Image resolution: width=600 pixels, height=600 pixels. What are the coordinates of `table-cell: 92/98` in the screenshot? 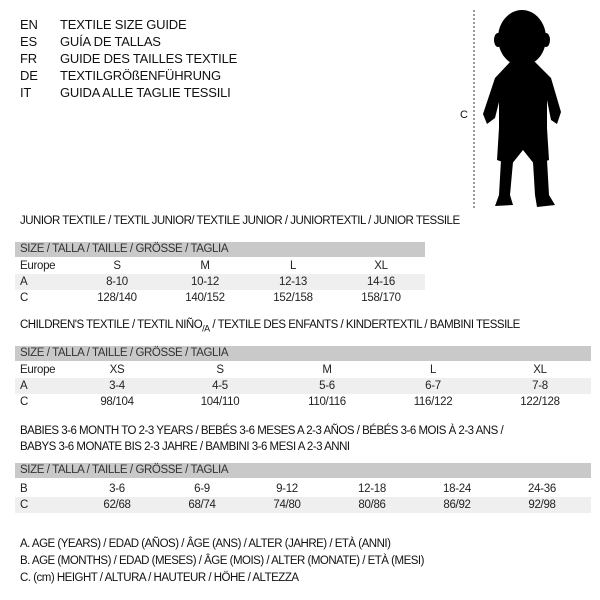 It's located at (542, 505).